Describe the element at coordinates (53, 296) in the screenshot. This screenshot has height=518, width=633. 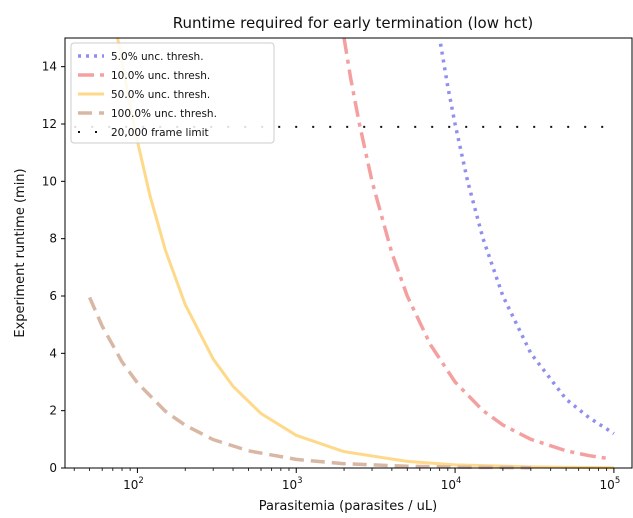
I see `y-tick-label: 6` at that location.